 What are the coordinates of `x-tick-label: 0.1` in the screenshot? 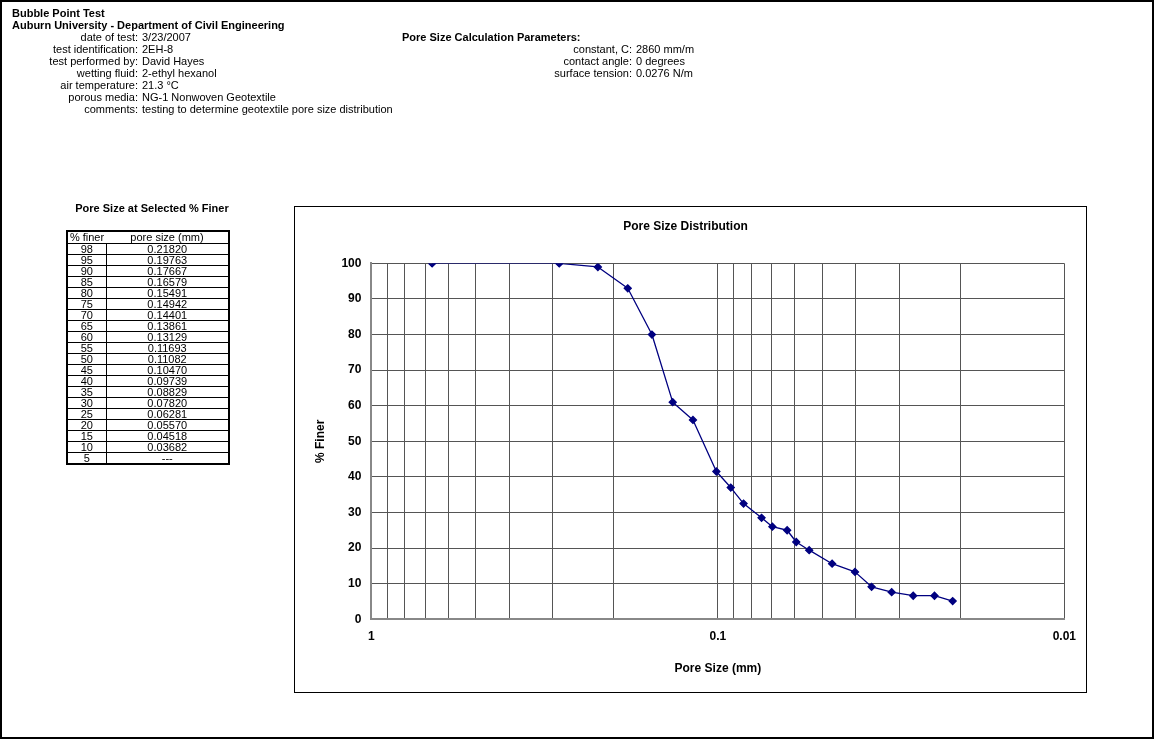 It's located at (718, 635).